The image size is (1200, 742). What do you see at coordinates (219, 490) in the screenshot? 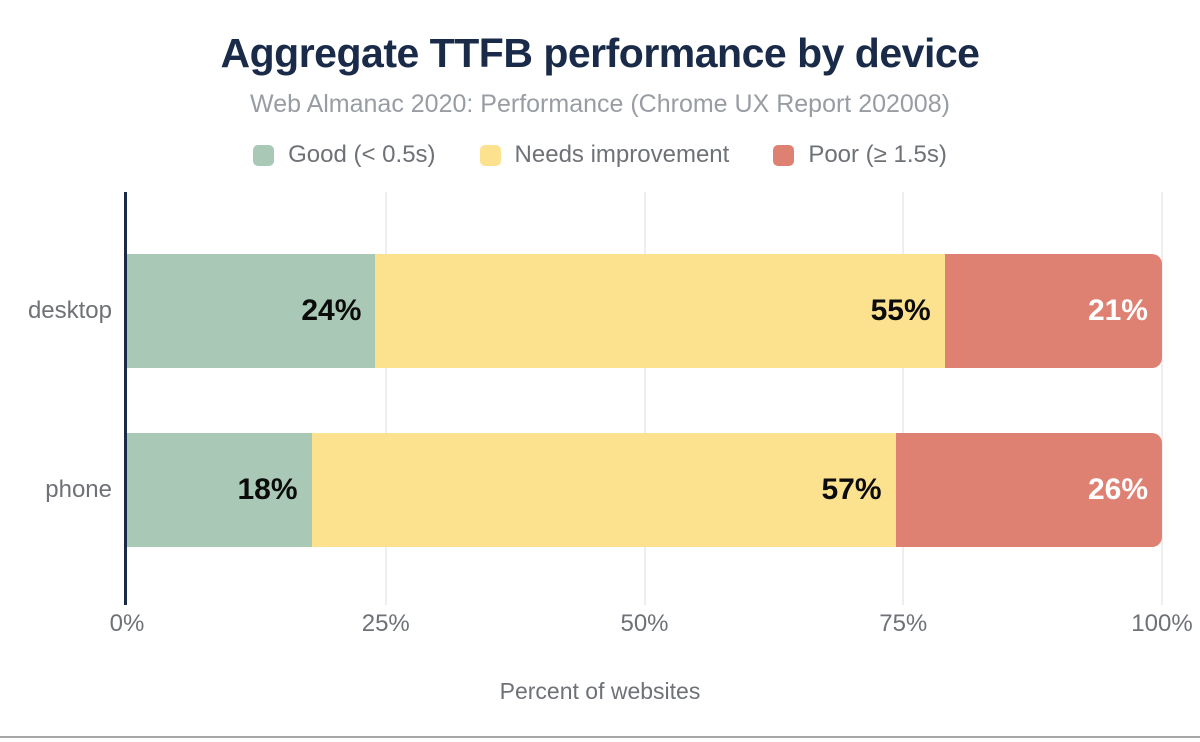
I see `bar-segment-phone-good-0-5s: 18%` at bounding box center [219, 490].